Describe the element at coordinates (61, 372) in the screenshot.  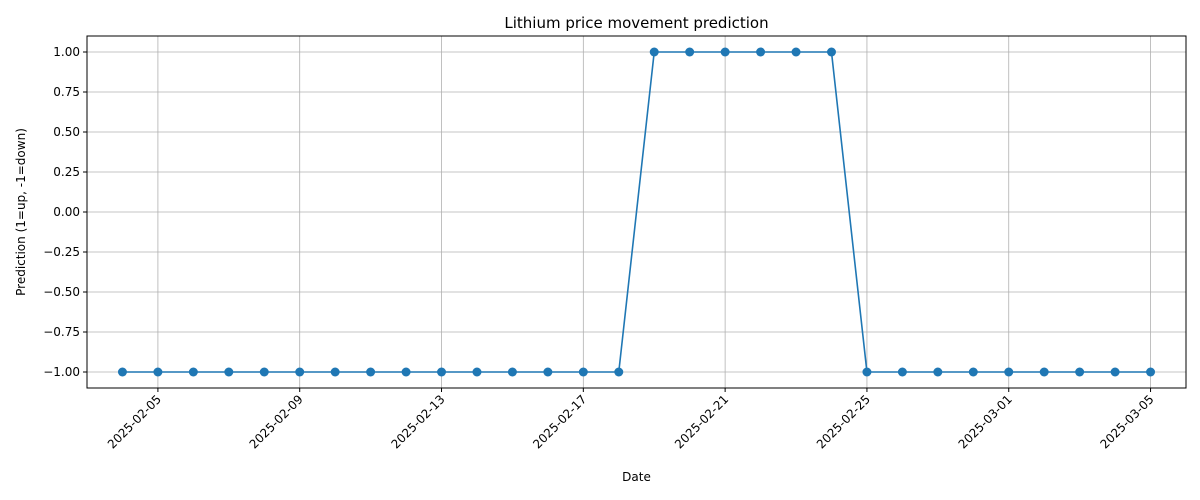
I see `y-tick-label: −1.00` at that location.